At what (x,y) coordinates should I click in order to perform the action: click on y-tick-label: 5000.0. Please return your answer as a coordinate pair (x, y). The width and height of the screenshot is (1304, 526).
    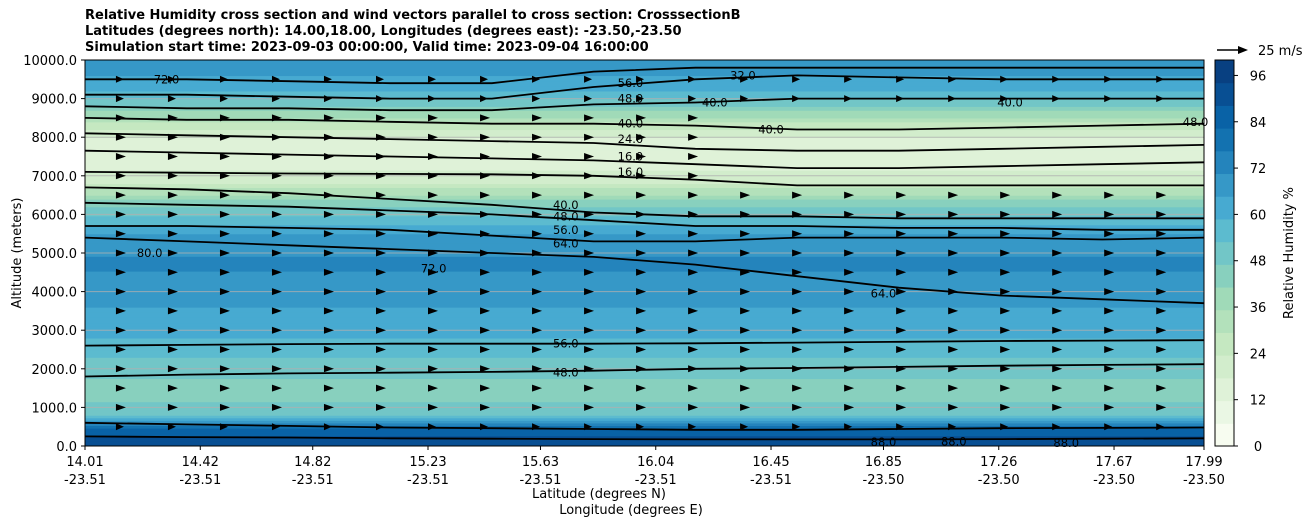
    Looking at the image, I should click on (55, 254).